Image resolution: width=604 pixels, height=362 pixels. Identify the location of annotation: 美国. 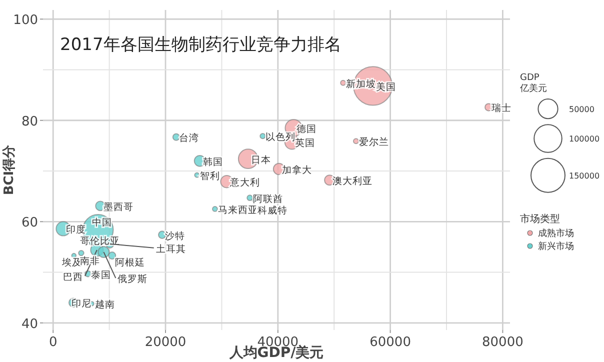
(386, 86).